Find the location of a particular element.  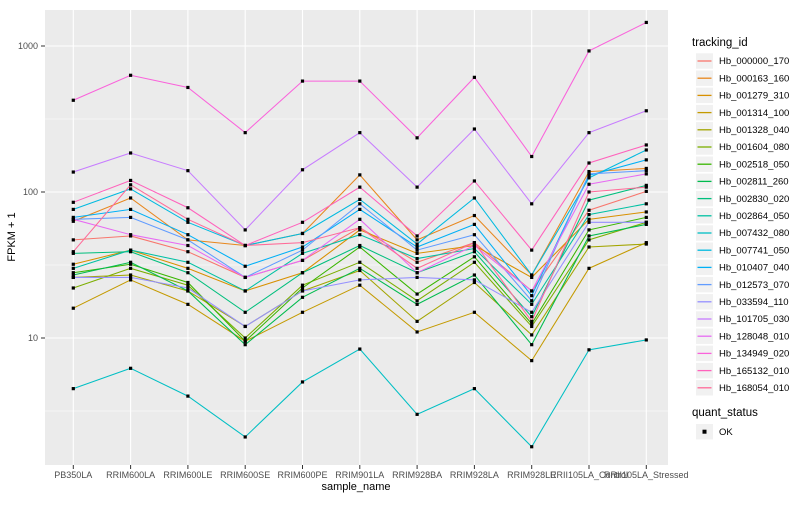

legend-item-Hb_128048_010: Hb_128048_010 is located at coordinates (754, 336).